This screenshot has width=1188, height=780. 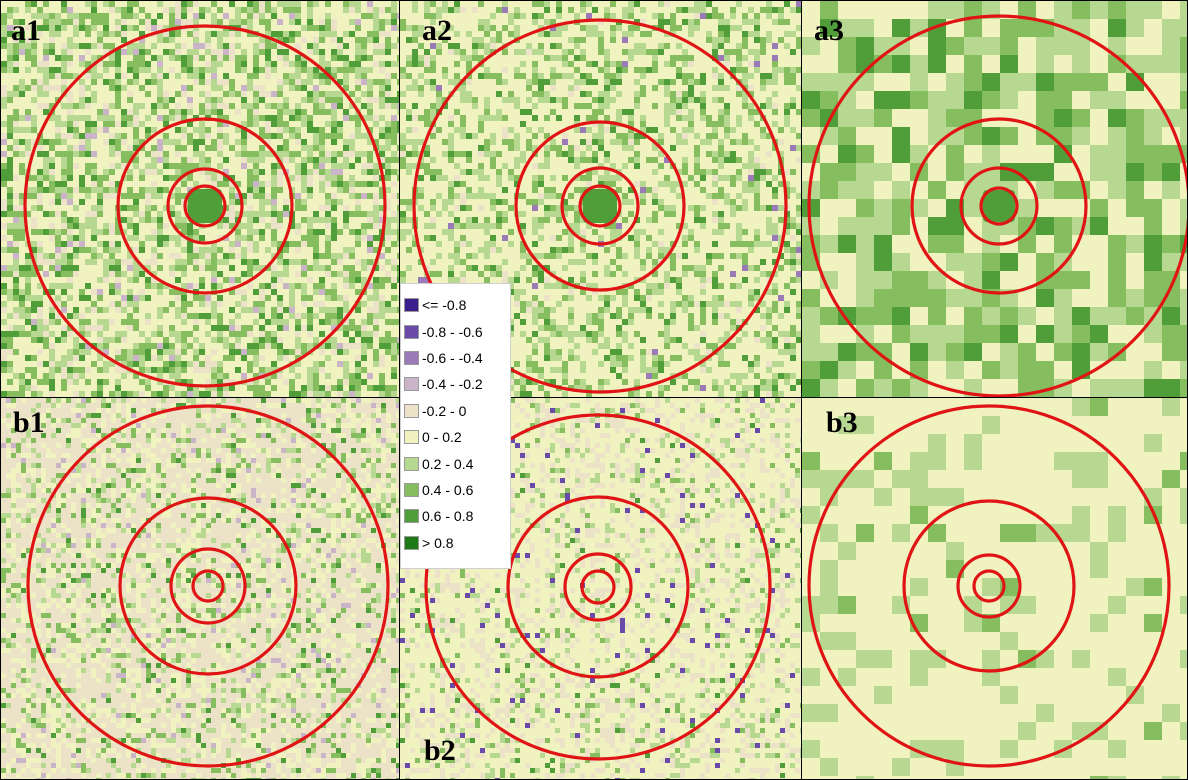 I want to click on legend-item: -0.4 - -0.2, so click(x=455, y=384).